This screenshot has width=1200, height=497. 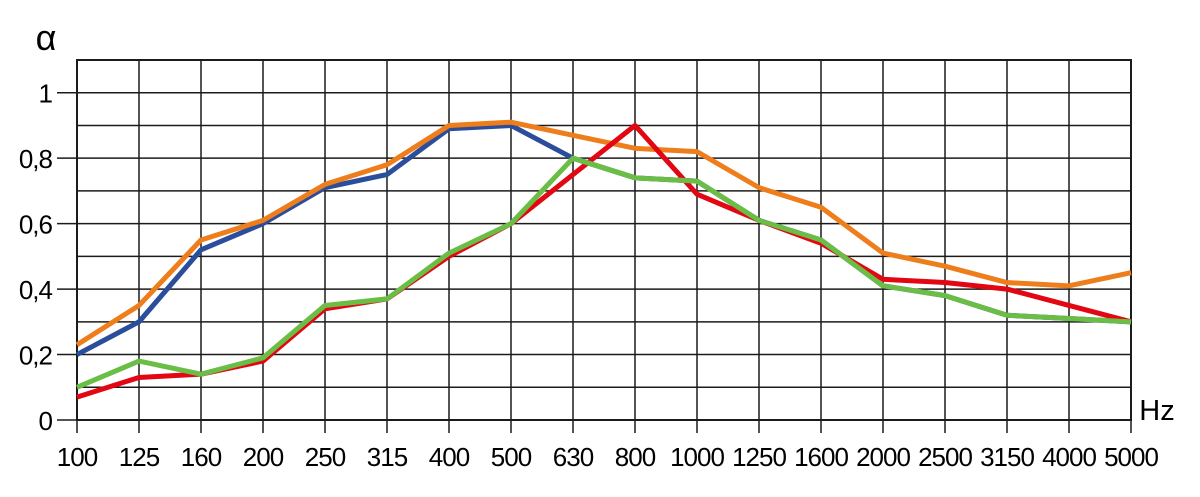 I want to click on x-tick-label: 1000, so click(x=697, y=457).